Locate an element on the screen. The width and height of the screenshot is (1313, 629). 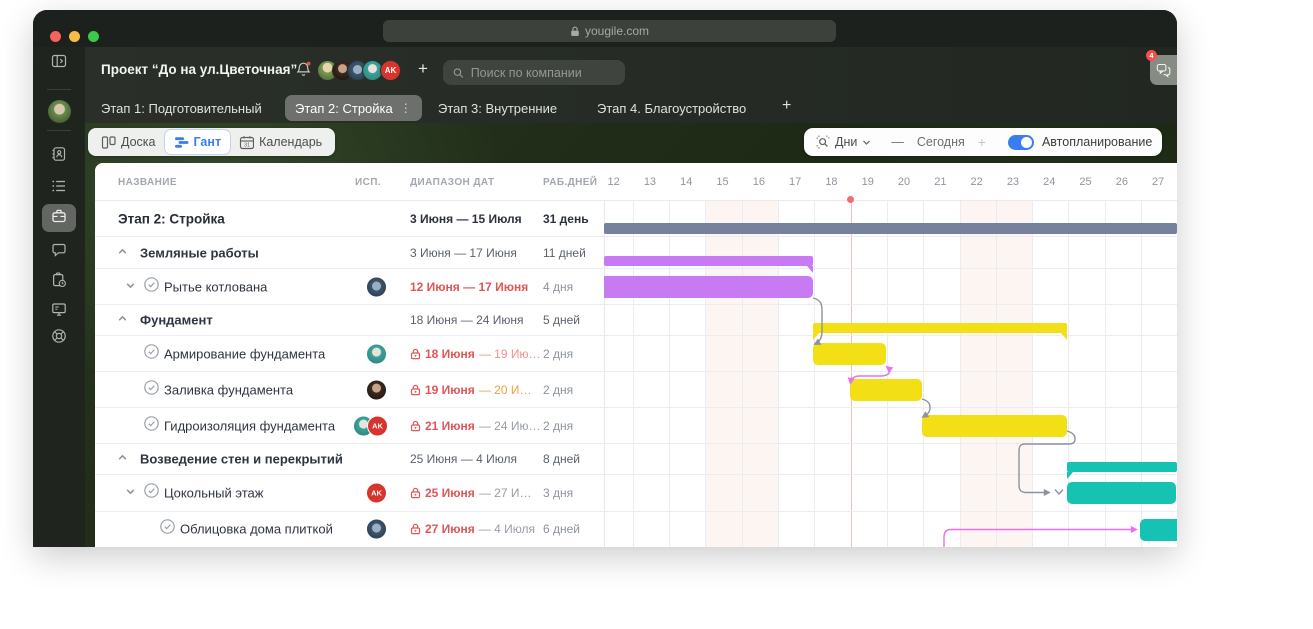
app-sidebar is located at coordinates (59, 297).